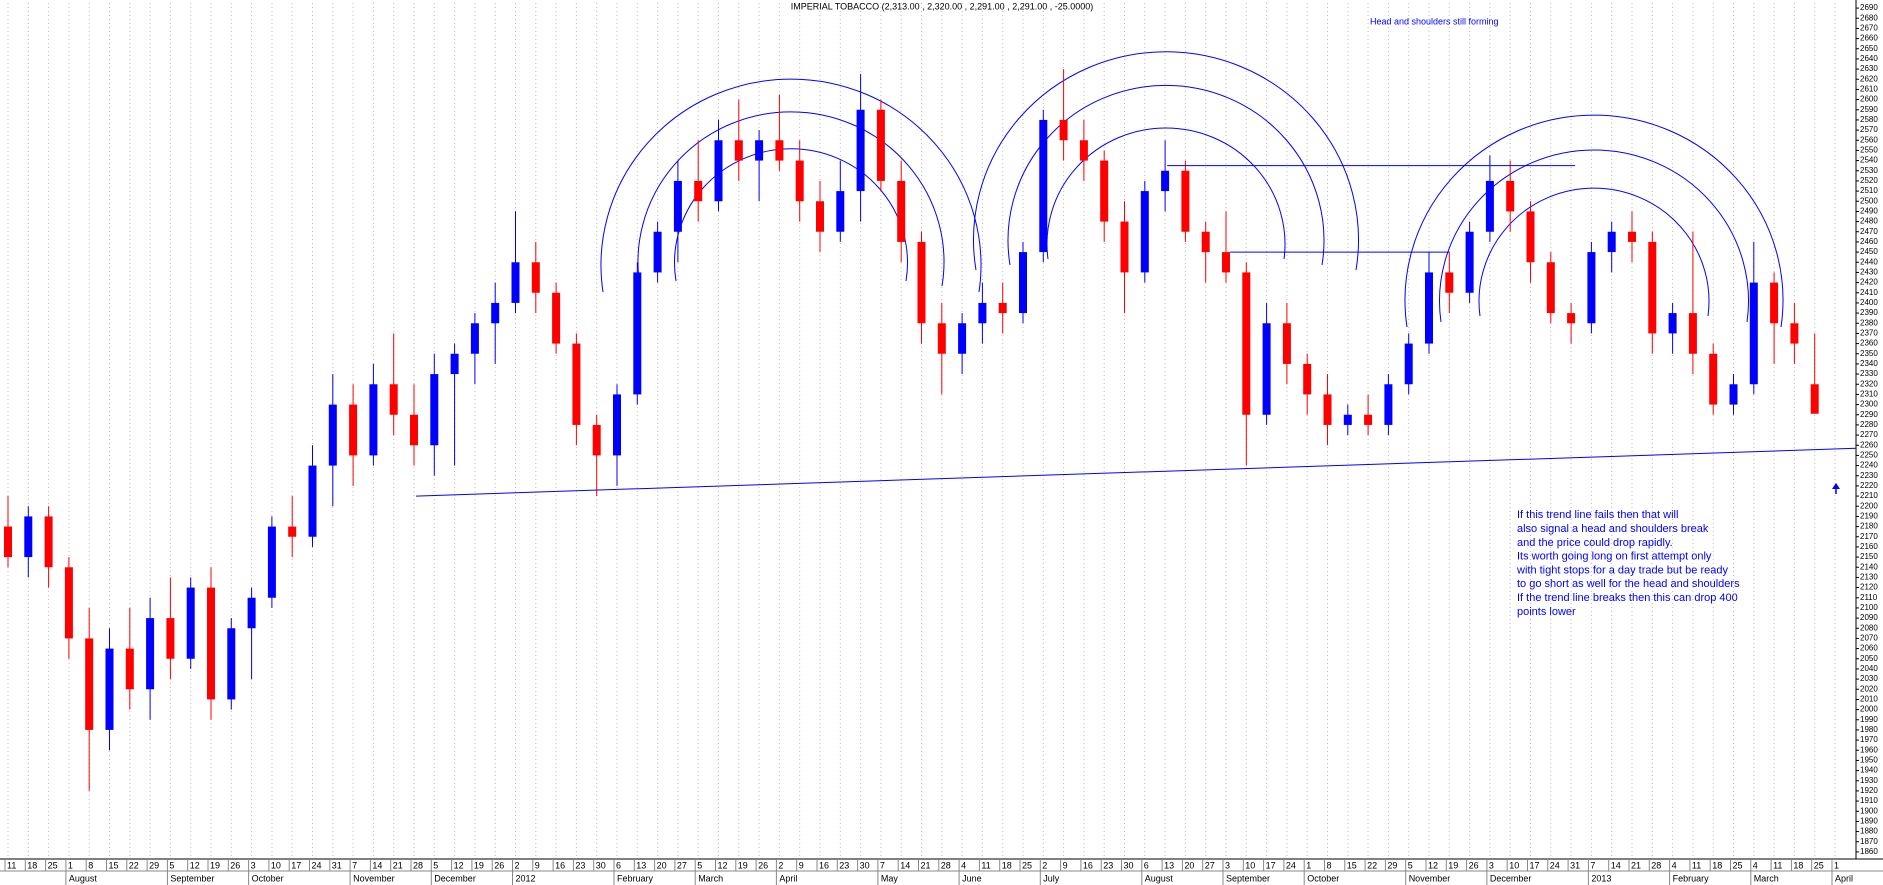  What do you see at coordinates (1869, 505) in the screenshot?
I see `y-tick-label: 2200` at bounding box center [1869, 505].